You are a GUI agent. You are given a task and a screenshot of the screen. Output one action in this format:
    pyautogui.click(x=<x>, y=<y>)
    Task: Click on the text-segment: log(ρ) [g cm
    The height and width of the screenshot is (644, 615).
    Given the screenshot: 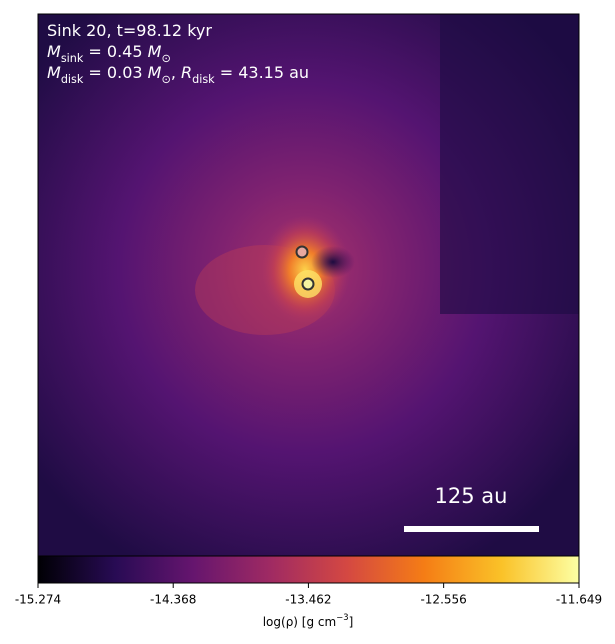 What is the action you would take?
    pyautogui.click(x=300, y=622)
    